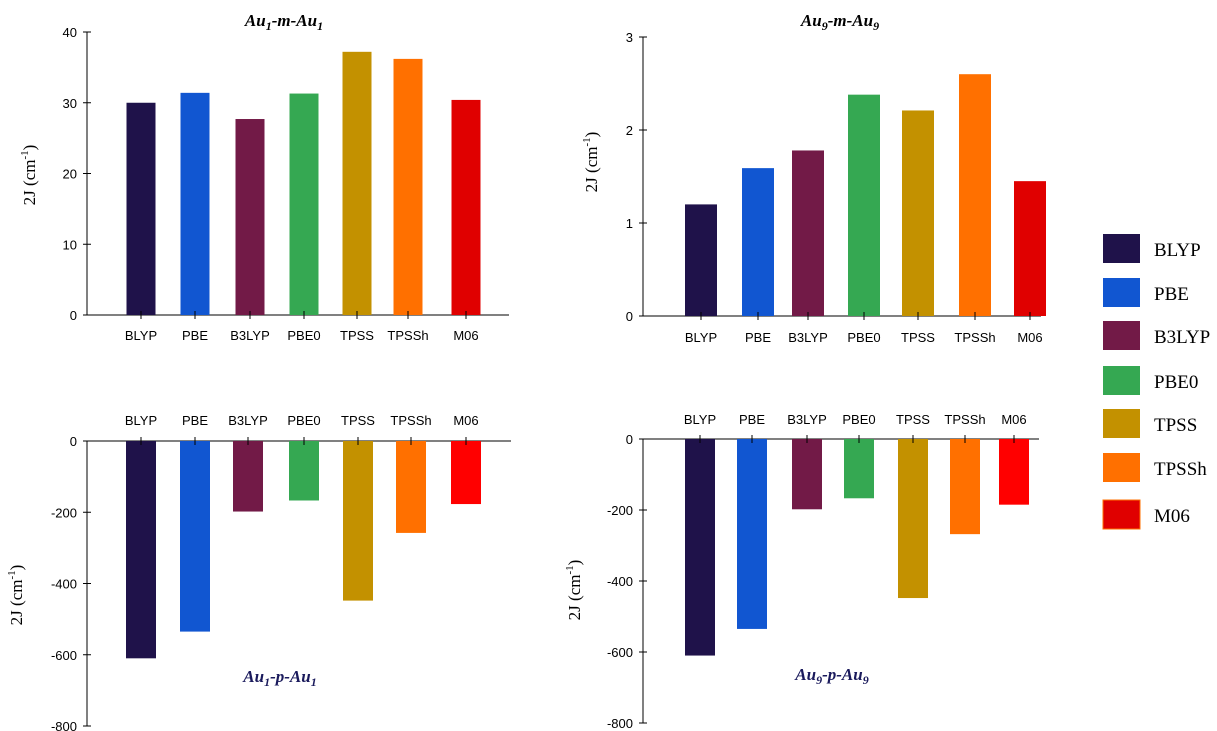 This screenshot has width=1217, height=731. Describe the element at coordinates (1121, 248) in the screenshot. I see `legend-swatch-blyp` at that location.